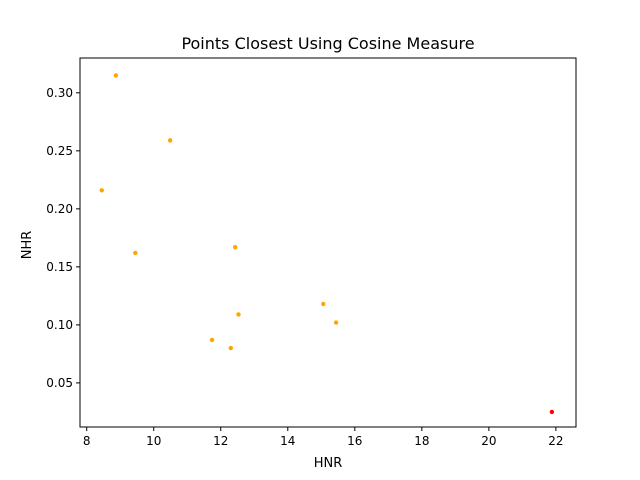  I want to click on y-tick-label: 0.15, so click(59, 267).